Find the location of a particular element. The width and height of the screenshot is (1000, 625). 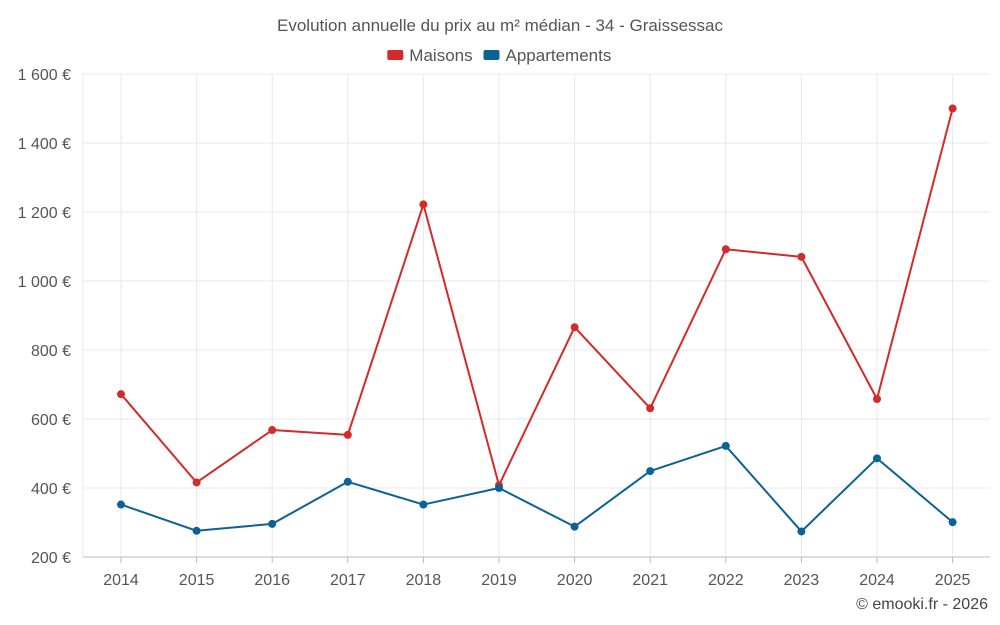

y-tick-label: 1 200 € is located at coordinates (44, 213).